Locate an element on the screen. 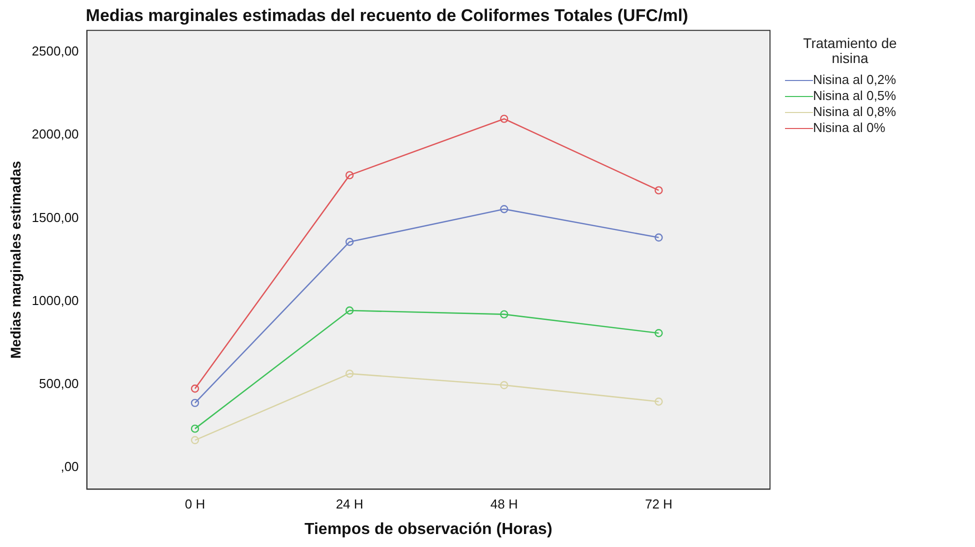 The height and width of the screenshot is (547, 975). legend-label: Nisina al 0,2% is located at coordinates (854, 80).